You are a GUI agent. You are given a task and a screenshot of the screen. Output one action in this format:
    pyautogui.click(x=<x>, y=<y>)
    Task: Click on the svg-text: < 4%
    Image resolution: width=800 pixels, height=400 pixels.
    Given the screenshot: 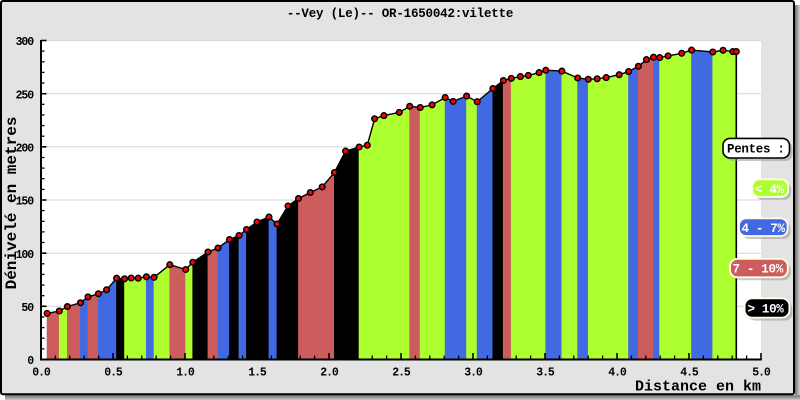 What is the action you would take?
    pyautogui.click(x=770, y=190)
    